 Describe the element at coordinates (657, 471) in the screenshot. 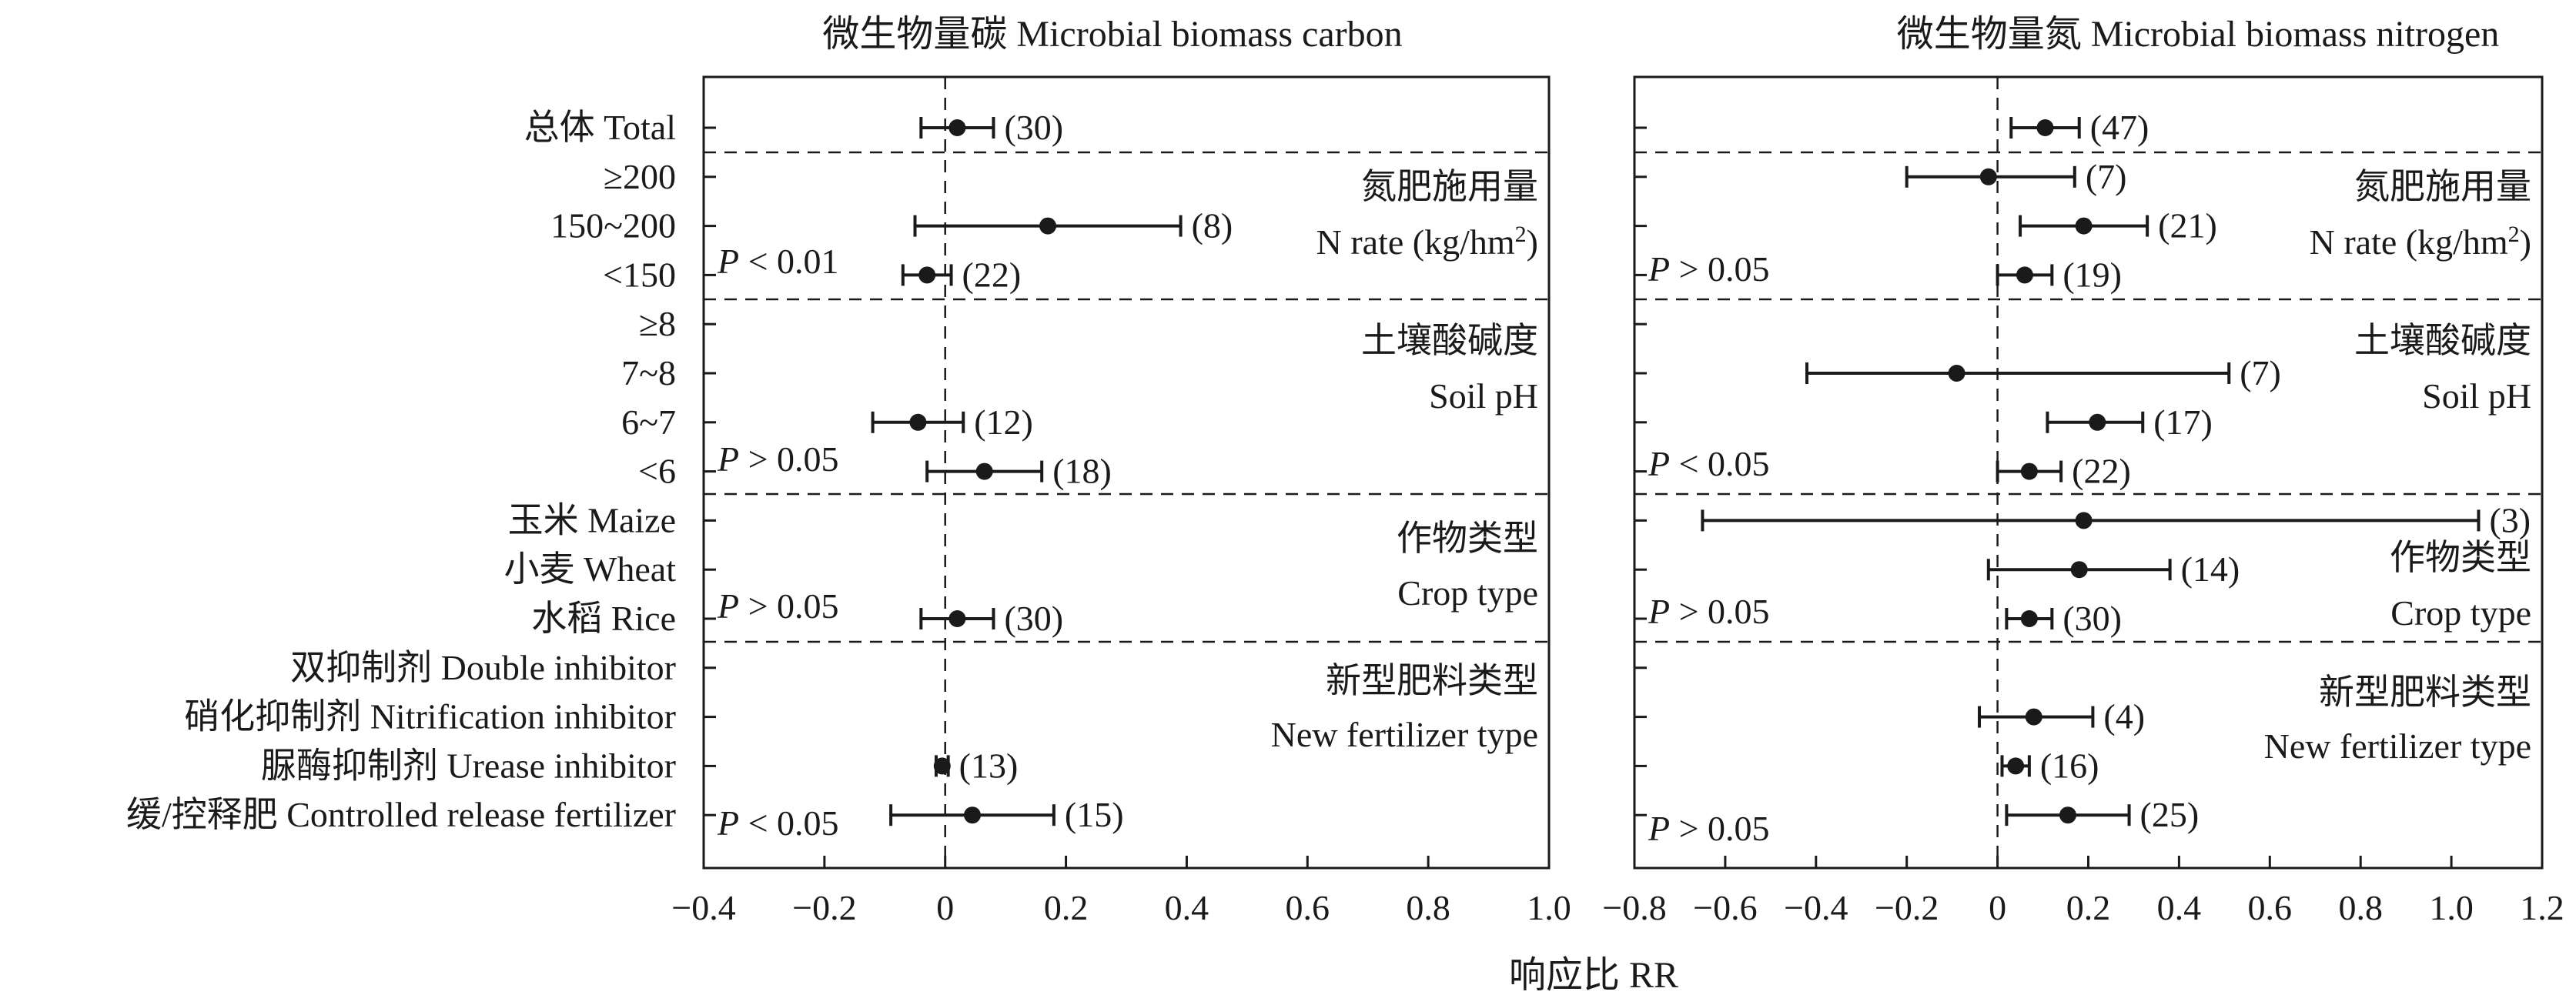

I see `category-label: <6` at that location.